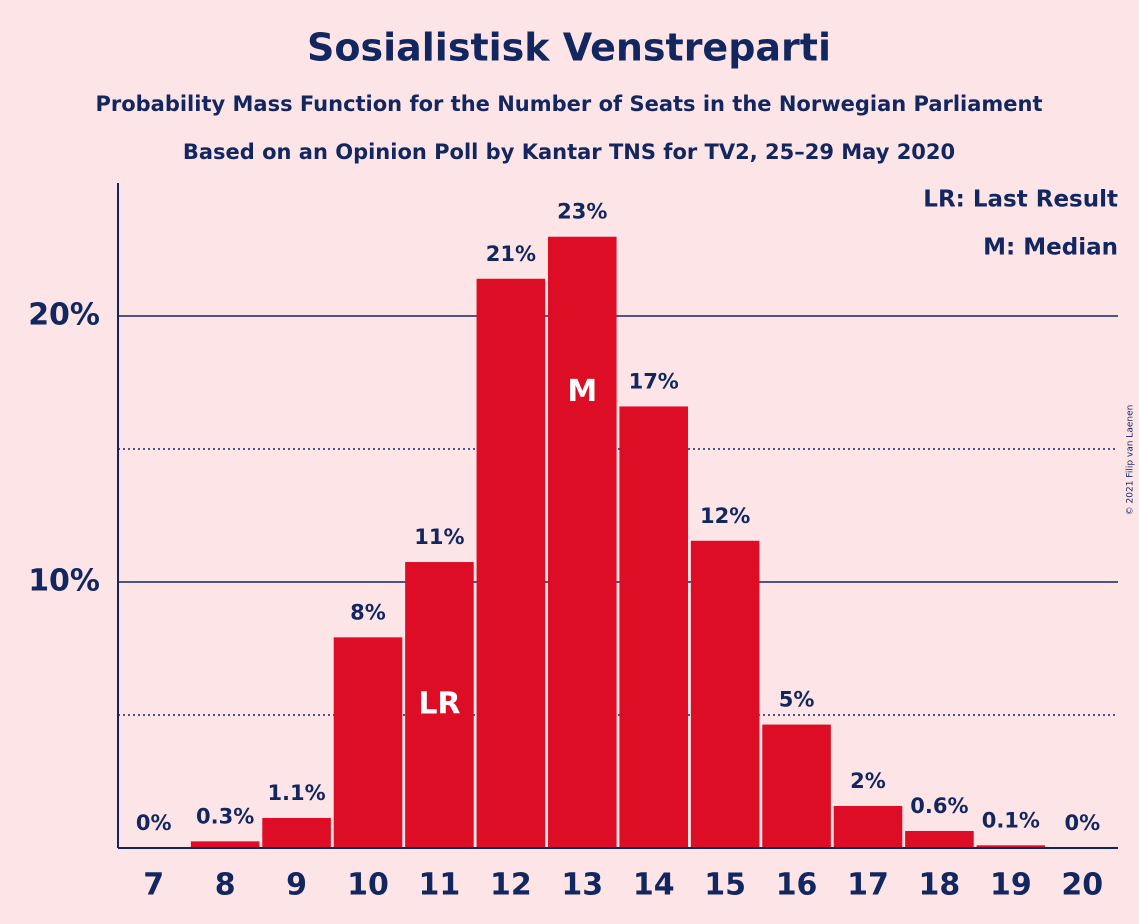  What do you see at coordinates (225, 816) in the screenshot?
I see `value-label: 0.3%` at bounding box center [225, 816].